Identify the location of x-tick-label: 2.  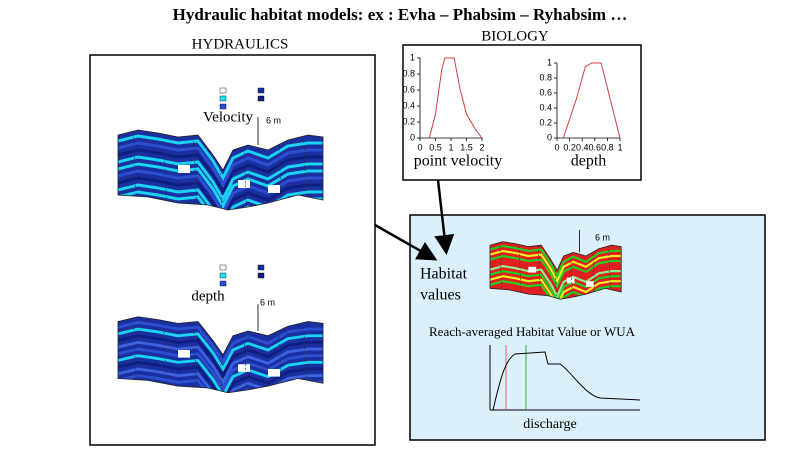
(481, 147).